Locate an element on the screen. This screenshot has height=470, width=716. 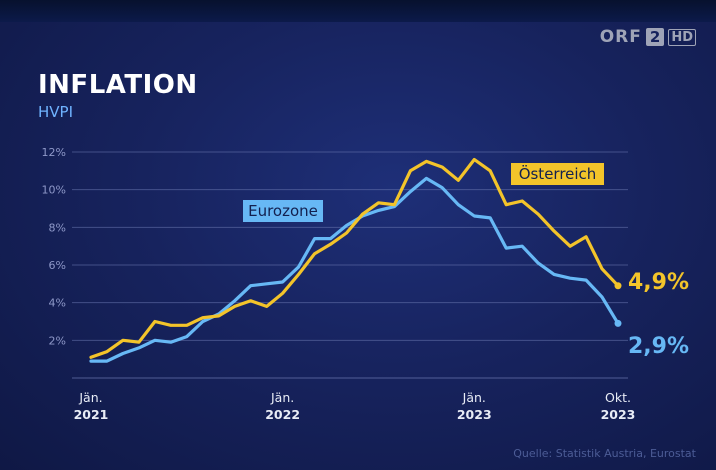
y-tick-label: 8% is located at coordinates (57, 227).